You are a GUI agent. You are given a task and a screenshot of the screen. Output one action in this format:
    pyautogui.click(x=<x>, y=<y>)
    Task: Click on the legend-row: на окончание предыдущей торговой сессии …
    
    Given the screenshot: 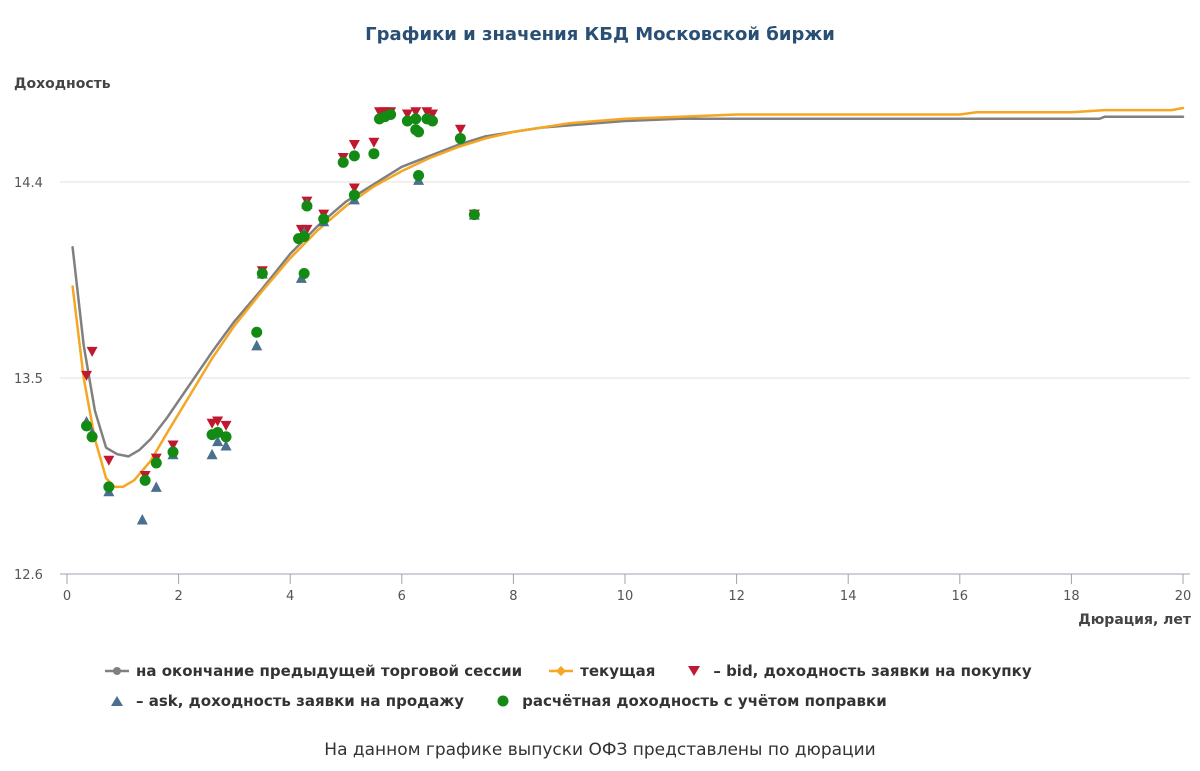 What is the action you would take?
    pyautogui.click(x=604, y=671)
    